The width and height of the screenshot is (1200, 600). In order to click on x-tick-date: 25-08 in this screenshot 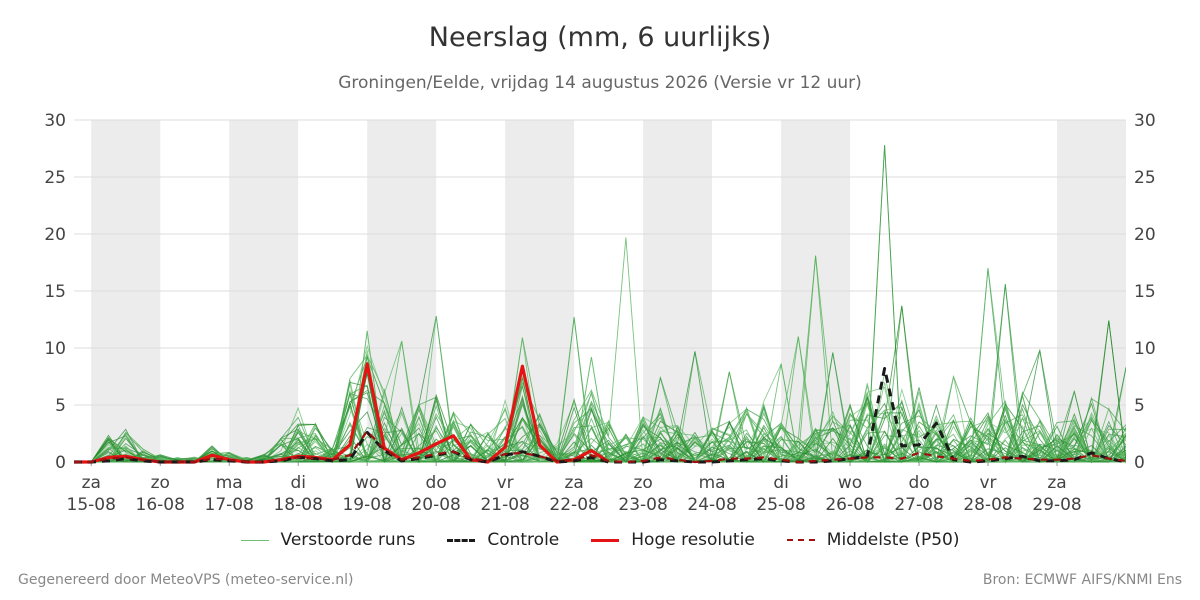, I will do `click(780, 505)`.